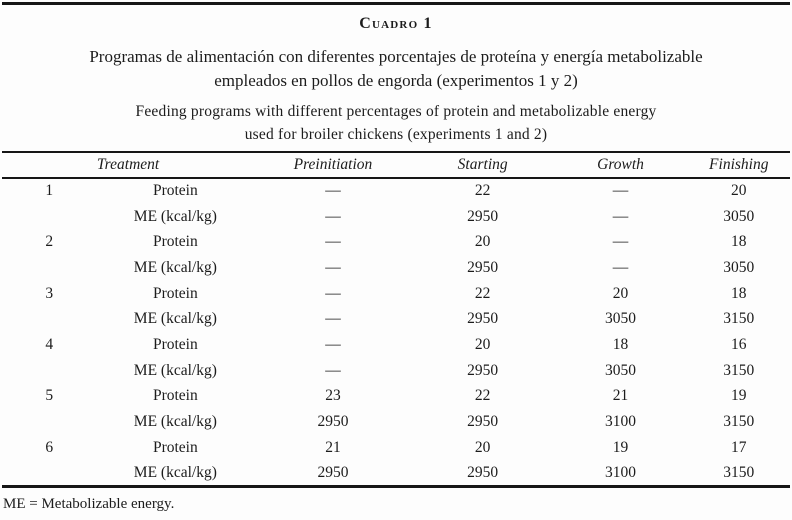  What do you see at coordinates (49, 242) in the screenshot?
I see `cell-treatment-number: 2` at bounding box center [49, 242].